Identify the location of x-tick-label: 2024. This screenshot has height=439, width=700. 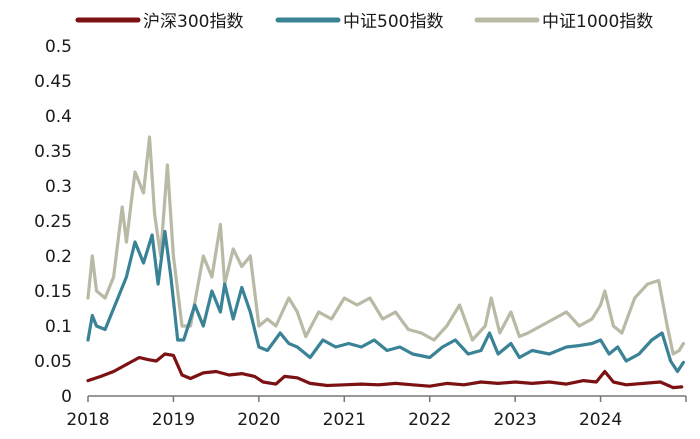
(600, 420).